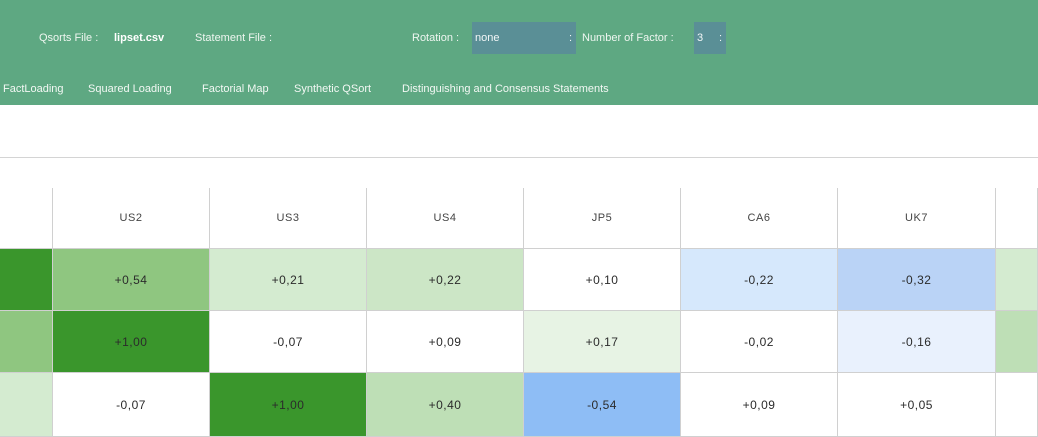  Describe the element at coordinates (445, 218) in the screenshot. I see `column-header: US4` at that location.